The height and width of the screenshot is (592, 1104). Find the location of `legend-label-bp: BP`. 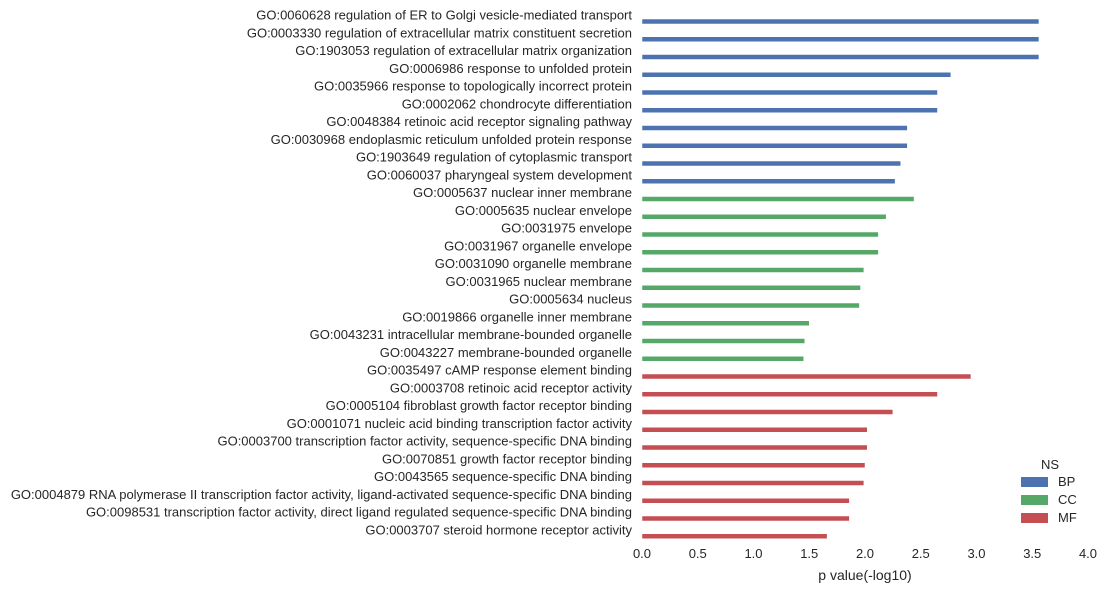

legend-label-bp: BP is located at coordinates (1066, 481).